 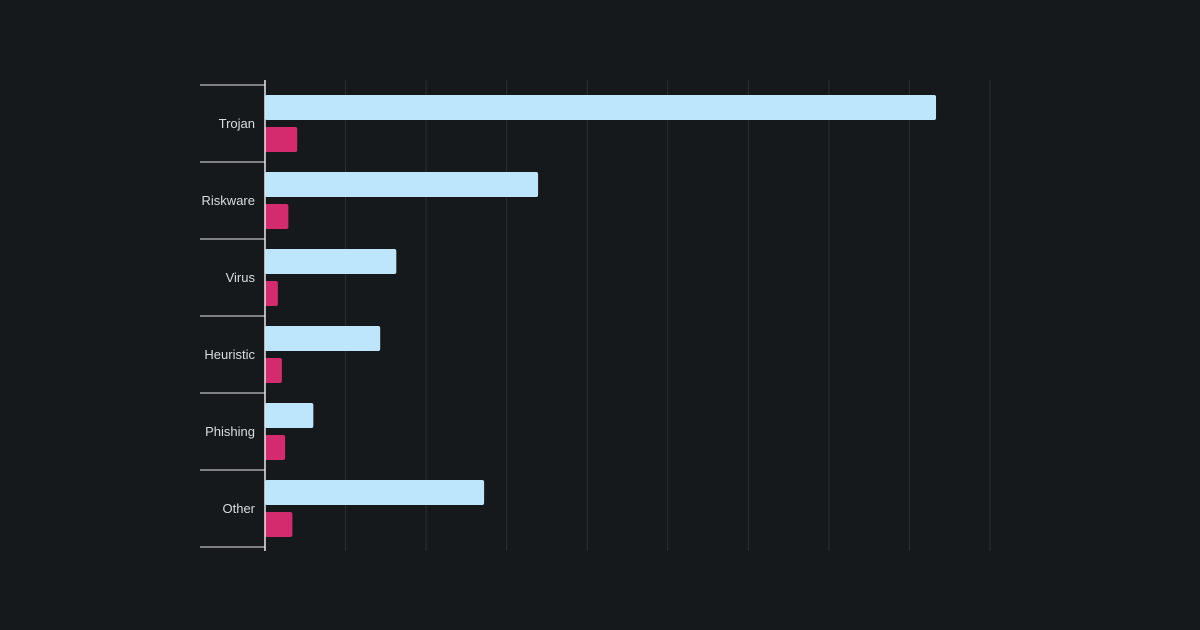 What do you see at coordinates (229, 354) in the screenshot?
I see `y-tick-label: Heuristic` at bounding box center [229, 354].